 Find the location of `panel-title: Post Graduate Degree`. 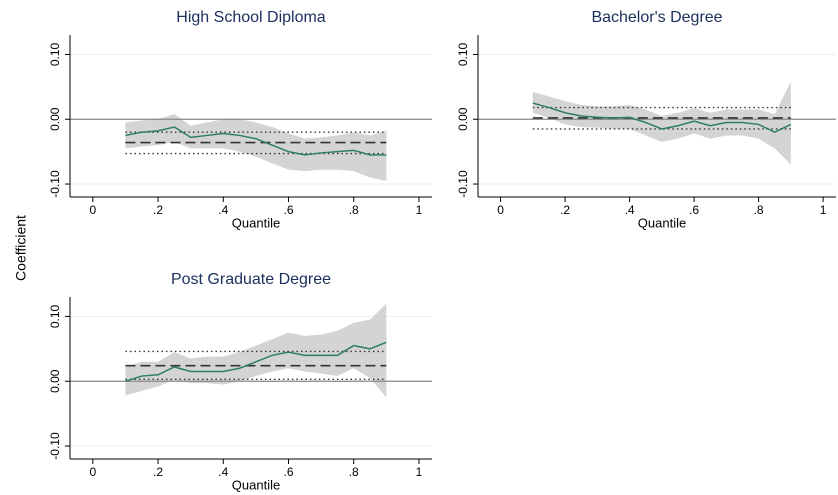

panel-title: Post Graduate Degree is located at coordinates (251, 279).